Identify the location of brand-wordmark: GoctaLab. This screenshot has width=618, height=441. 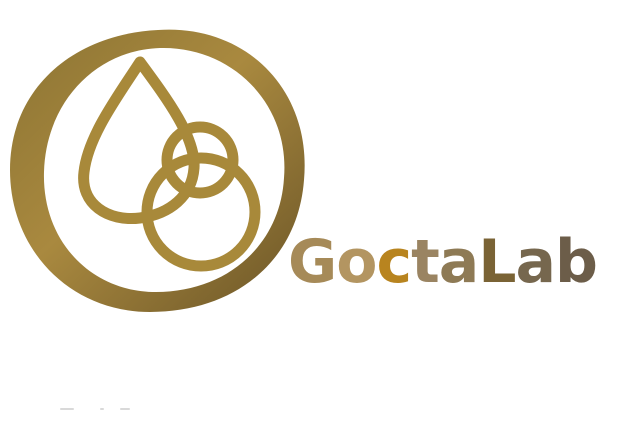
(443, 262).